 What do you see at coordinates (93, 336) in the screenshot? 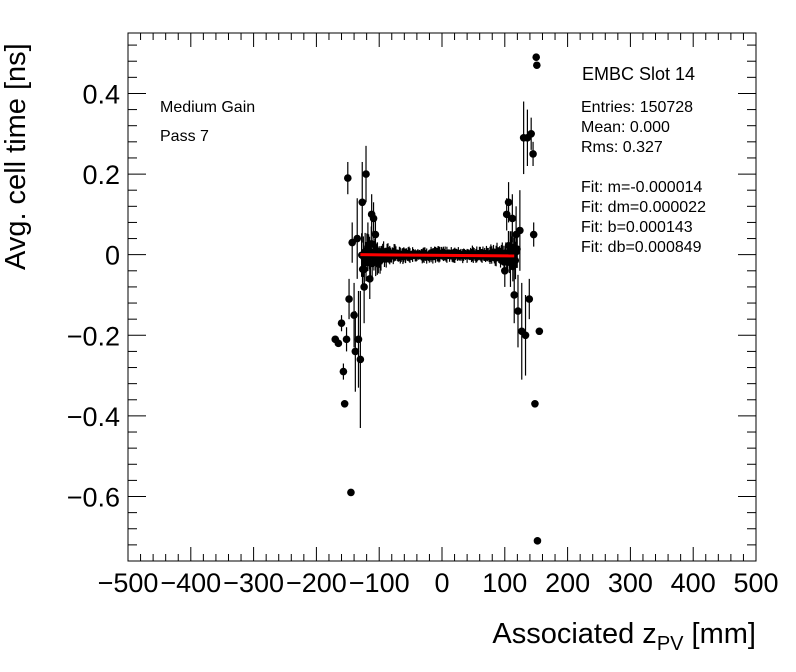
I see `y-tick-label: −0.2` at bounding box center [93, 336].